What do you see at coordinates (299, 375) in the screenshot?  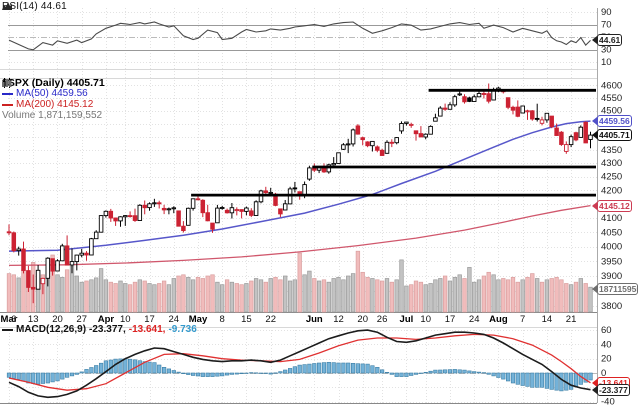 I see `macd-histogram` at bounding box center [299, 375].